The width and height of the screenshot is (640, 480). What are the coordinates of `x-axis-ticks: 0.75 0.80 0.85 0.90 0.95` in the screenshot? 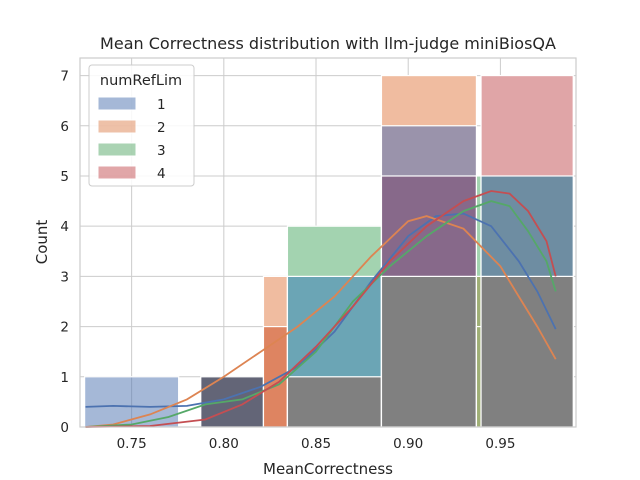 It's located at (316, 444).